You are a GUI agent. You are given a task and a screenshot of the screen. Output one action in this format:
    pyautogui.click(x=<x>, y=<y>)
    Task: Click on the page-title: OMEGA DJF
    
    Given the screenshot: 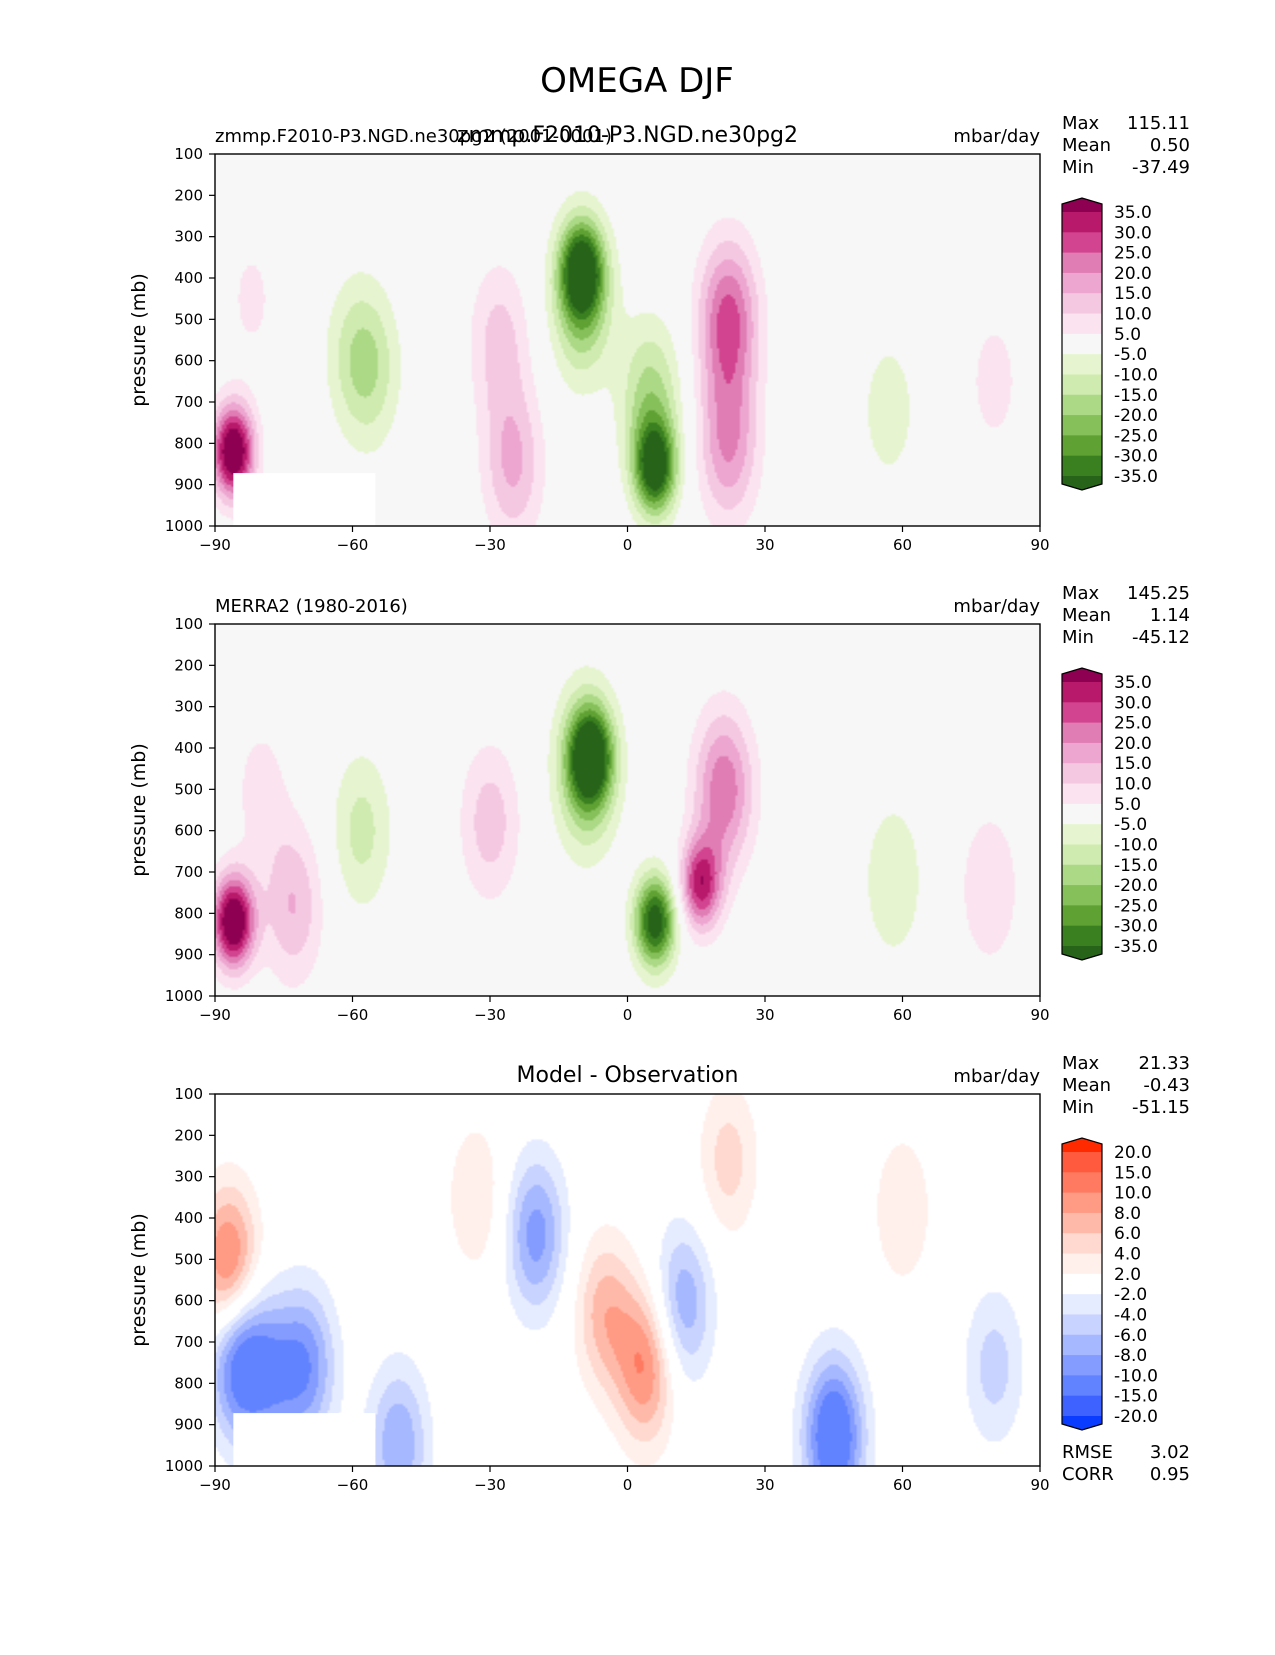 What is the action you would take?
    pyautogui.click(x=637, y=81)
    